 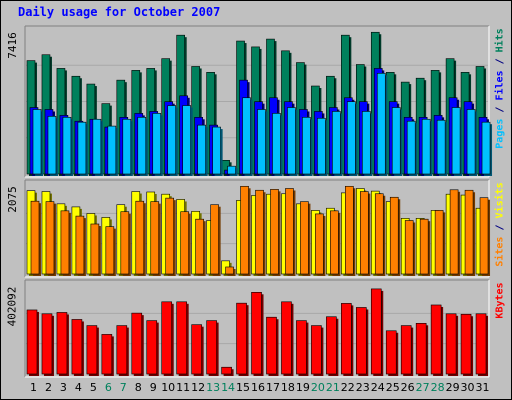 I want to click on day-label-27: 27, so click(x=423, y=387).